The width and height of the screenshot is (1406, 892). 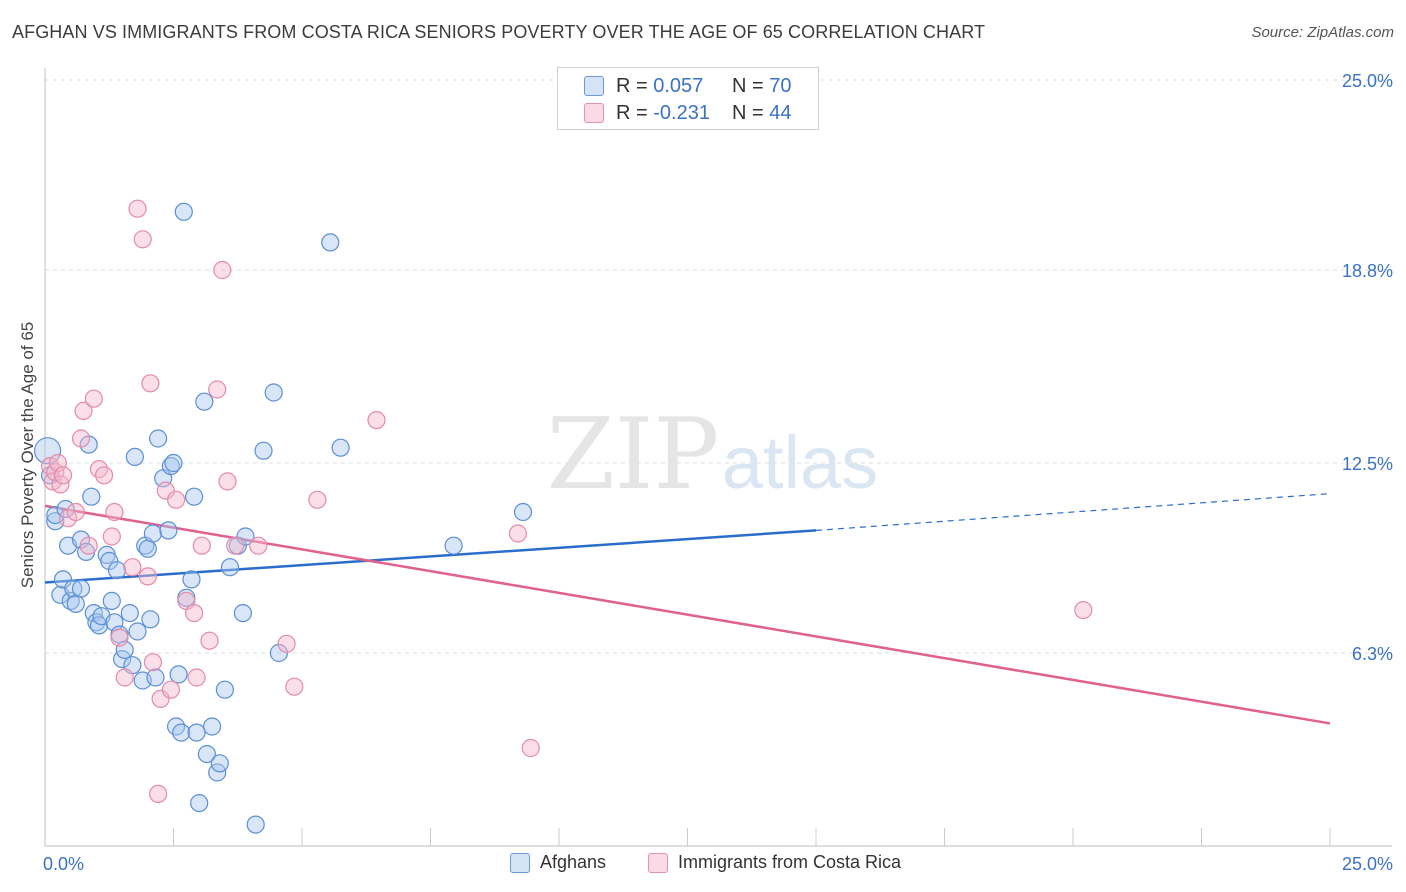 I want to click on legend-r-value: 0.057, so click(x=678, y=85).